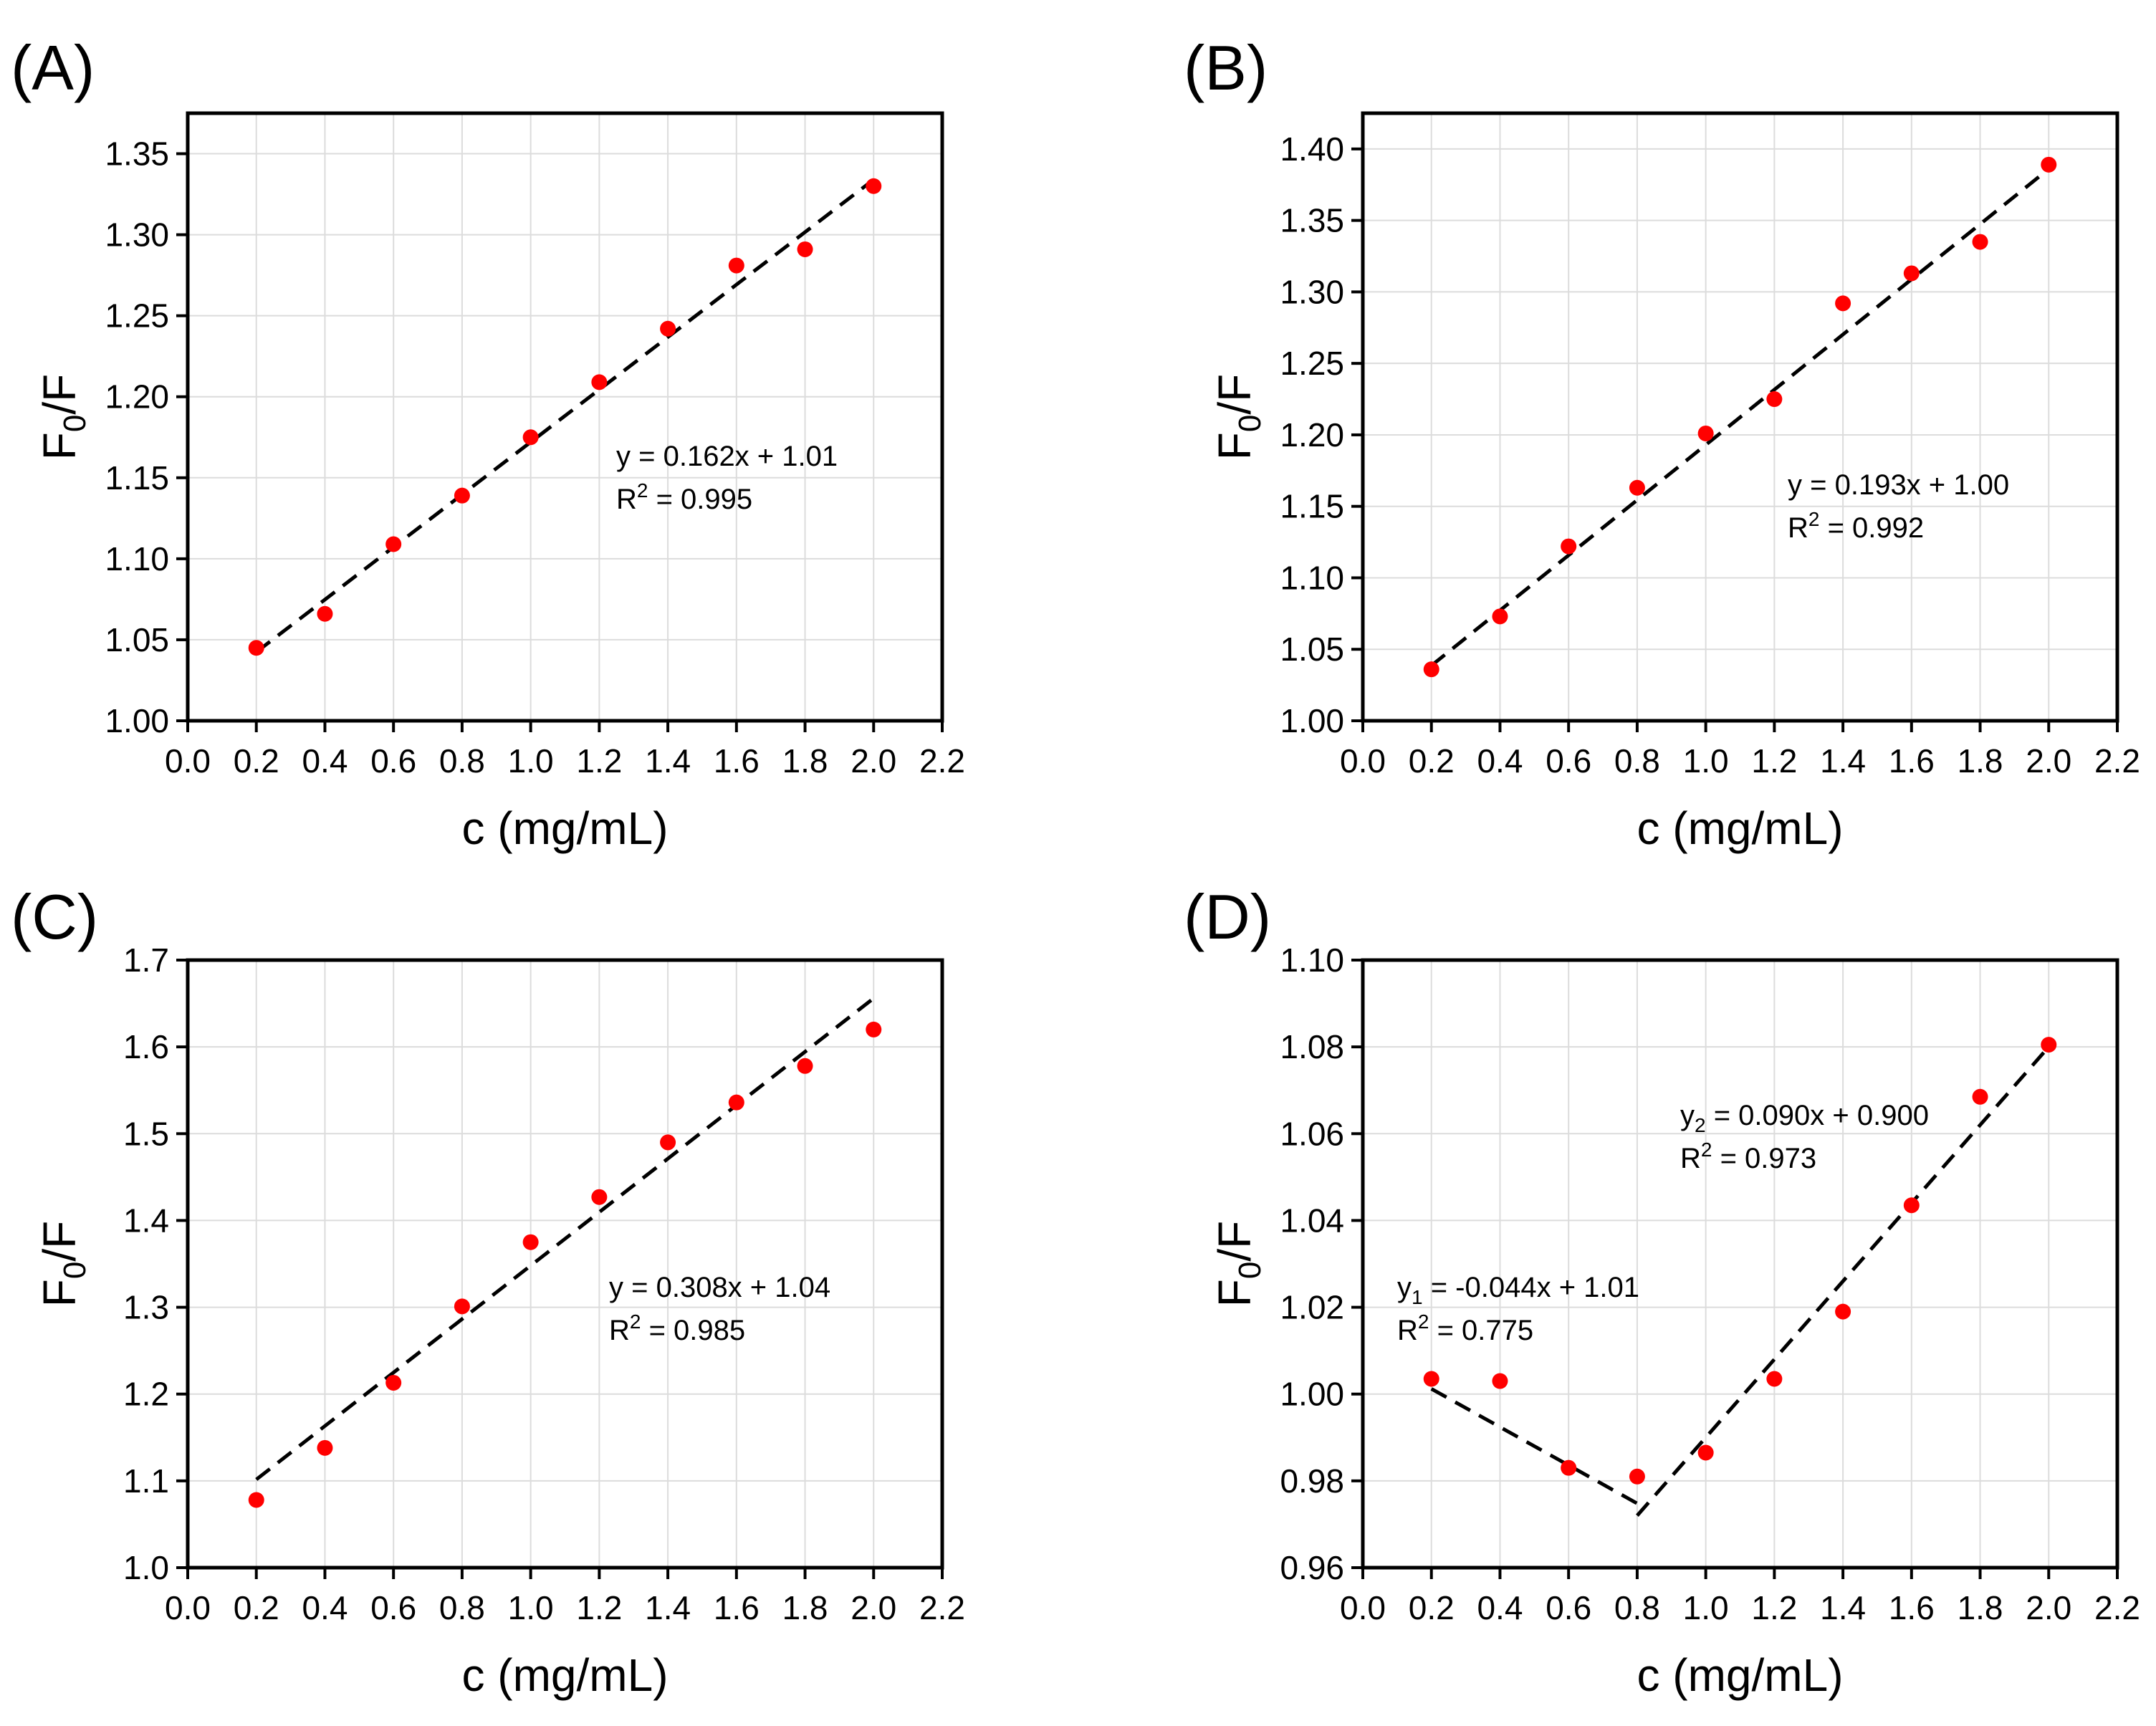  Describe the element at coordinates (1226, 67) in the screenshot. I see `panel-label: (B)` at that location.